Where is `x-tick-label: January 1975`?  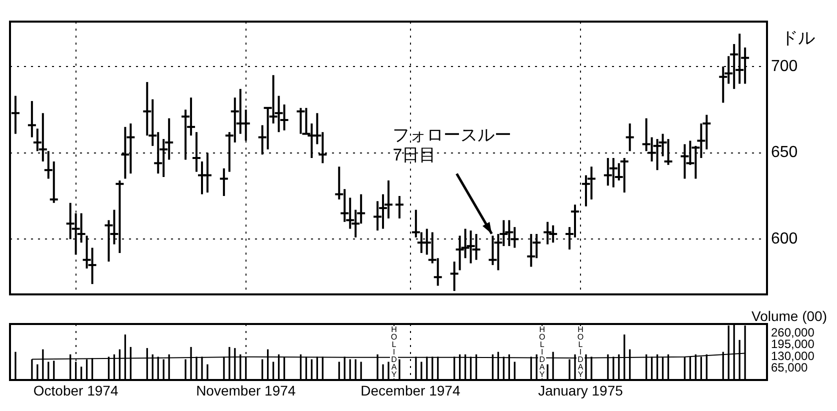 x-tick-label: January 1975 is located at coordinates (581, 390).